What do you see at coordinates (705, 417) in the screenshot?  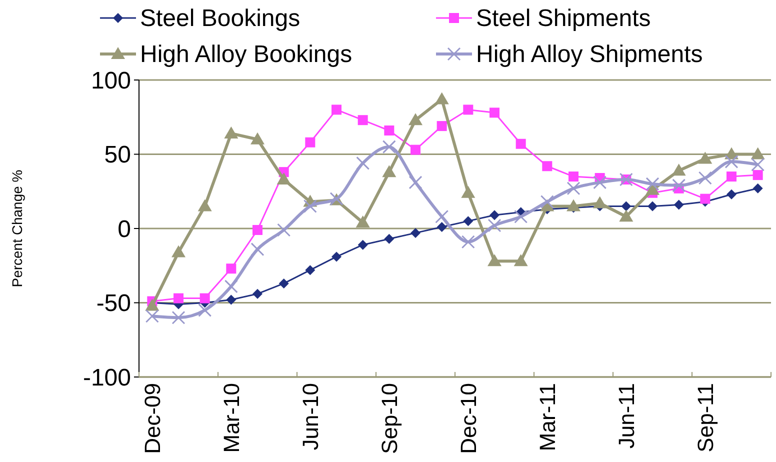 I see `x-tick-label: Sep-11` at bounding box center [705, 417].